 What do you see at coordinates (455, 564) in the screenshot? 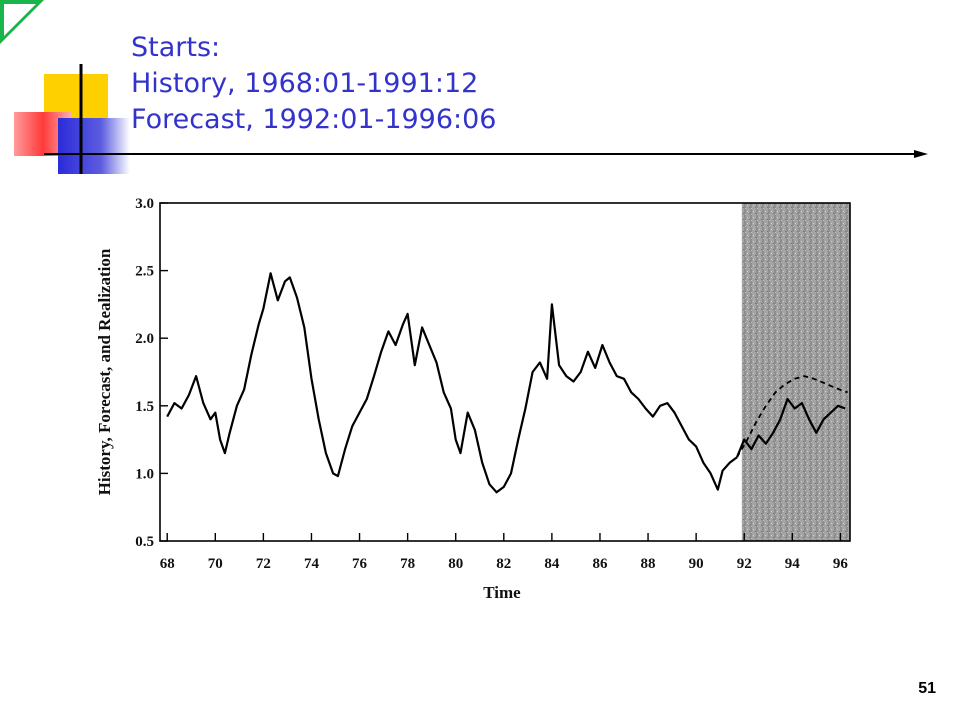
I see `x-tick-label: 80` at bounding box center [455, 564].